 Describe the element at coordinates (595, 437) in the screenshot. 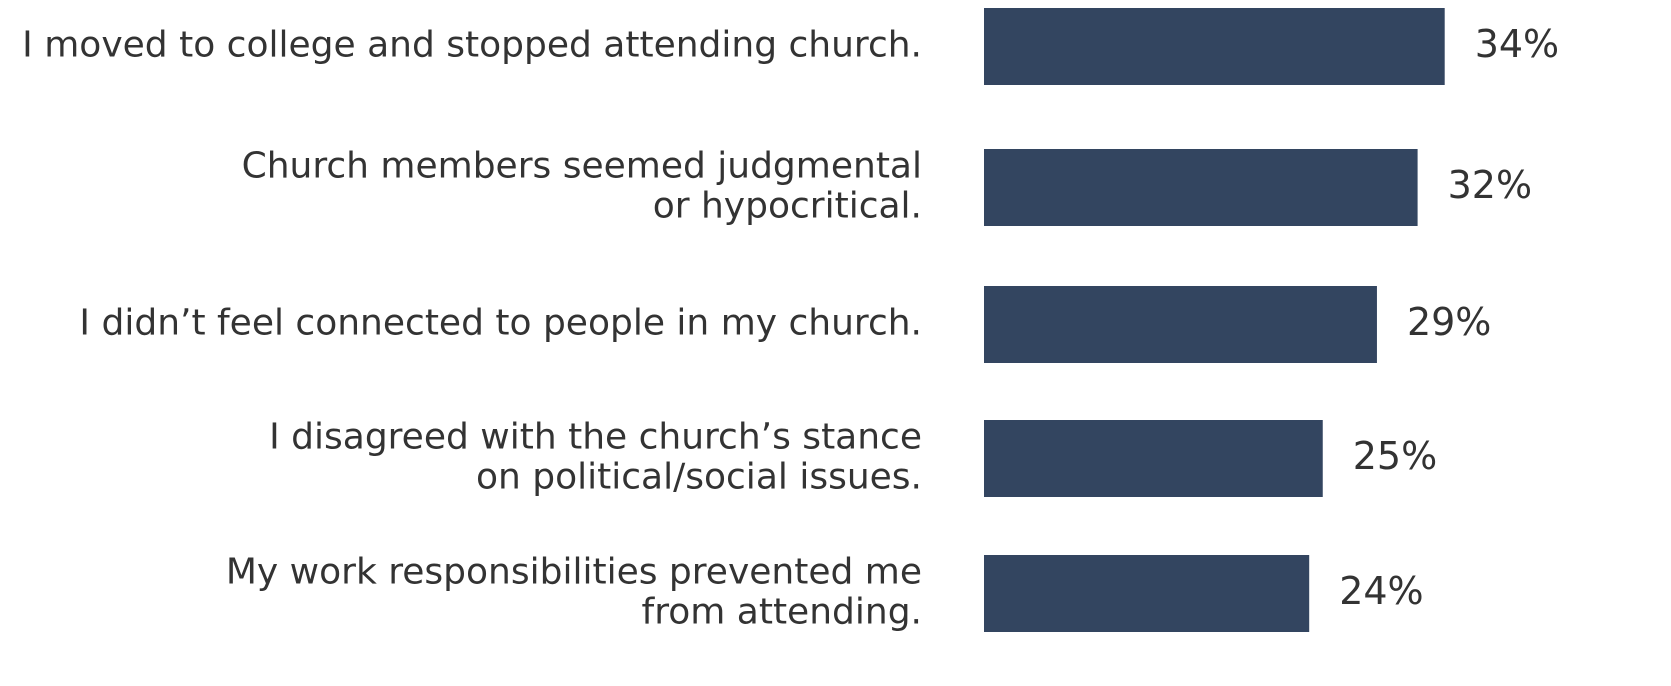

I see `category-label-line: I disagreed with the church’s stance` at that location.